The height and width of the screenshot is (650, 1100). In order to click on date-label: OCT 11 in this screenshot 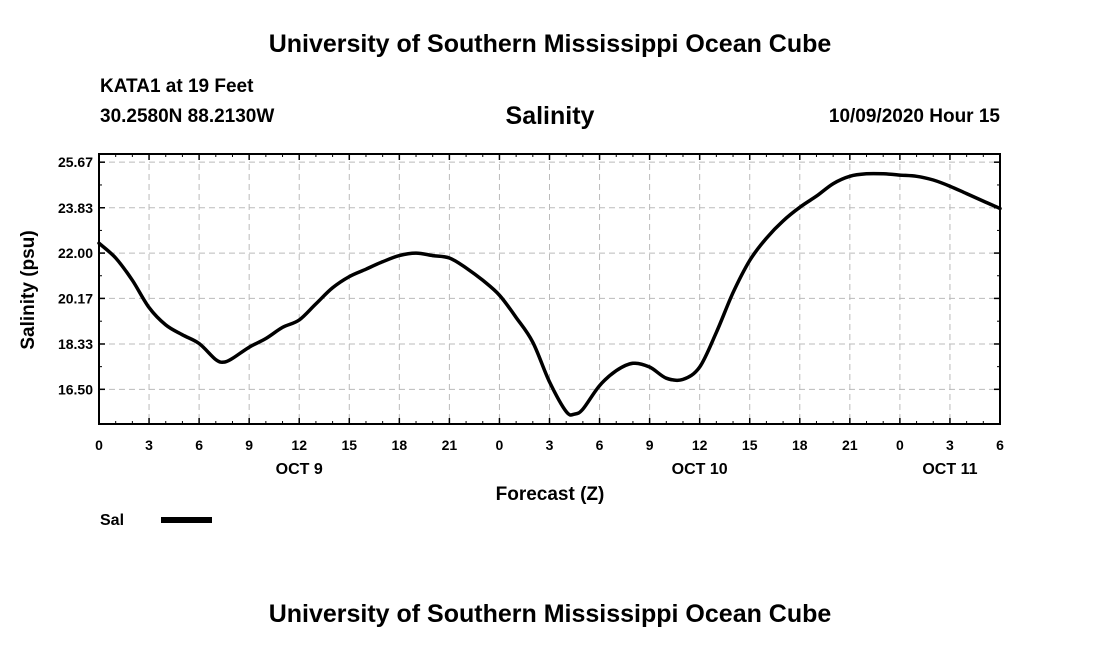, I will do `click(949, 469)`.